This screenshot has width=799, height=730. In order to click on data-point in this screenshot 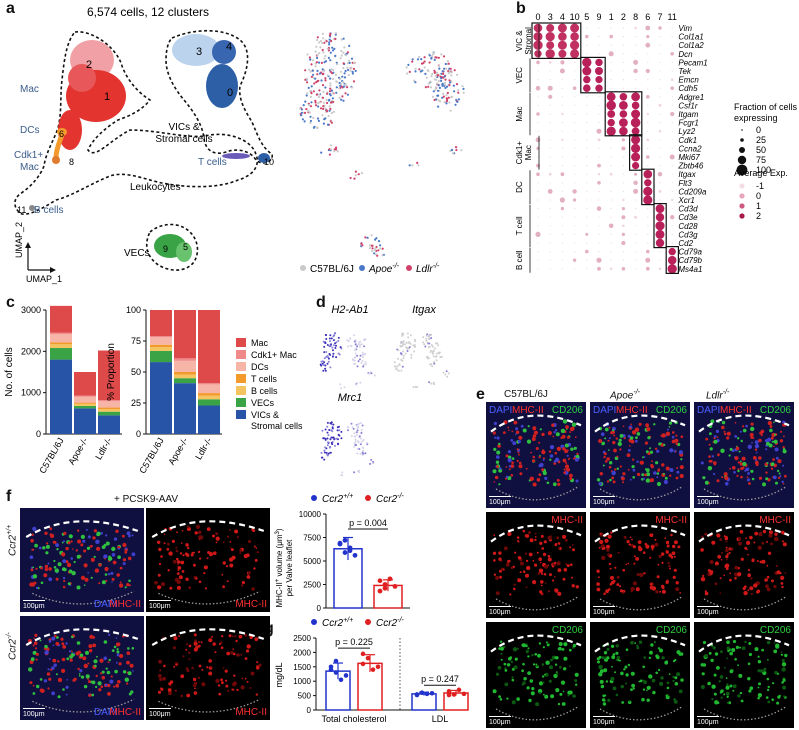, I will do `click(449, 691)`.